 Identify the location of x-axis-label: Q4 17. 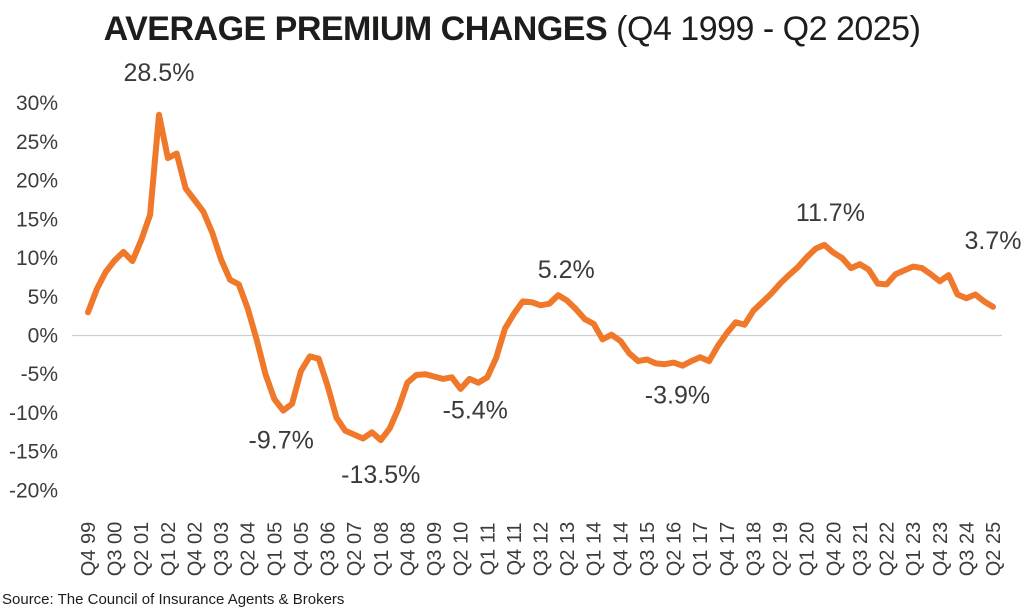
(728, 549).